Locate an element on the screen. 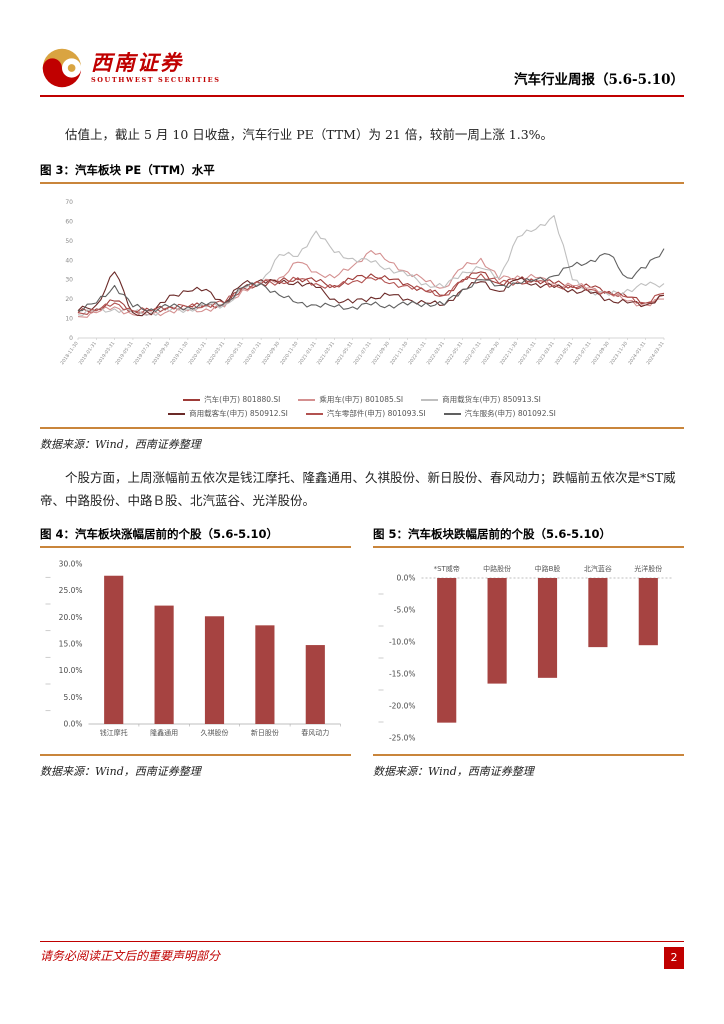 This screenshot has height=1024, width=724. x-tick-label: 2022-09-30 is located at coordinates (491, 353).